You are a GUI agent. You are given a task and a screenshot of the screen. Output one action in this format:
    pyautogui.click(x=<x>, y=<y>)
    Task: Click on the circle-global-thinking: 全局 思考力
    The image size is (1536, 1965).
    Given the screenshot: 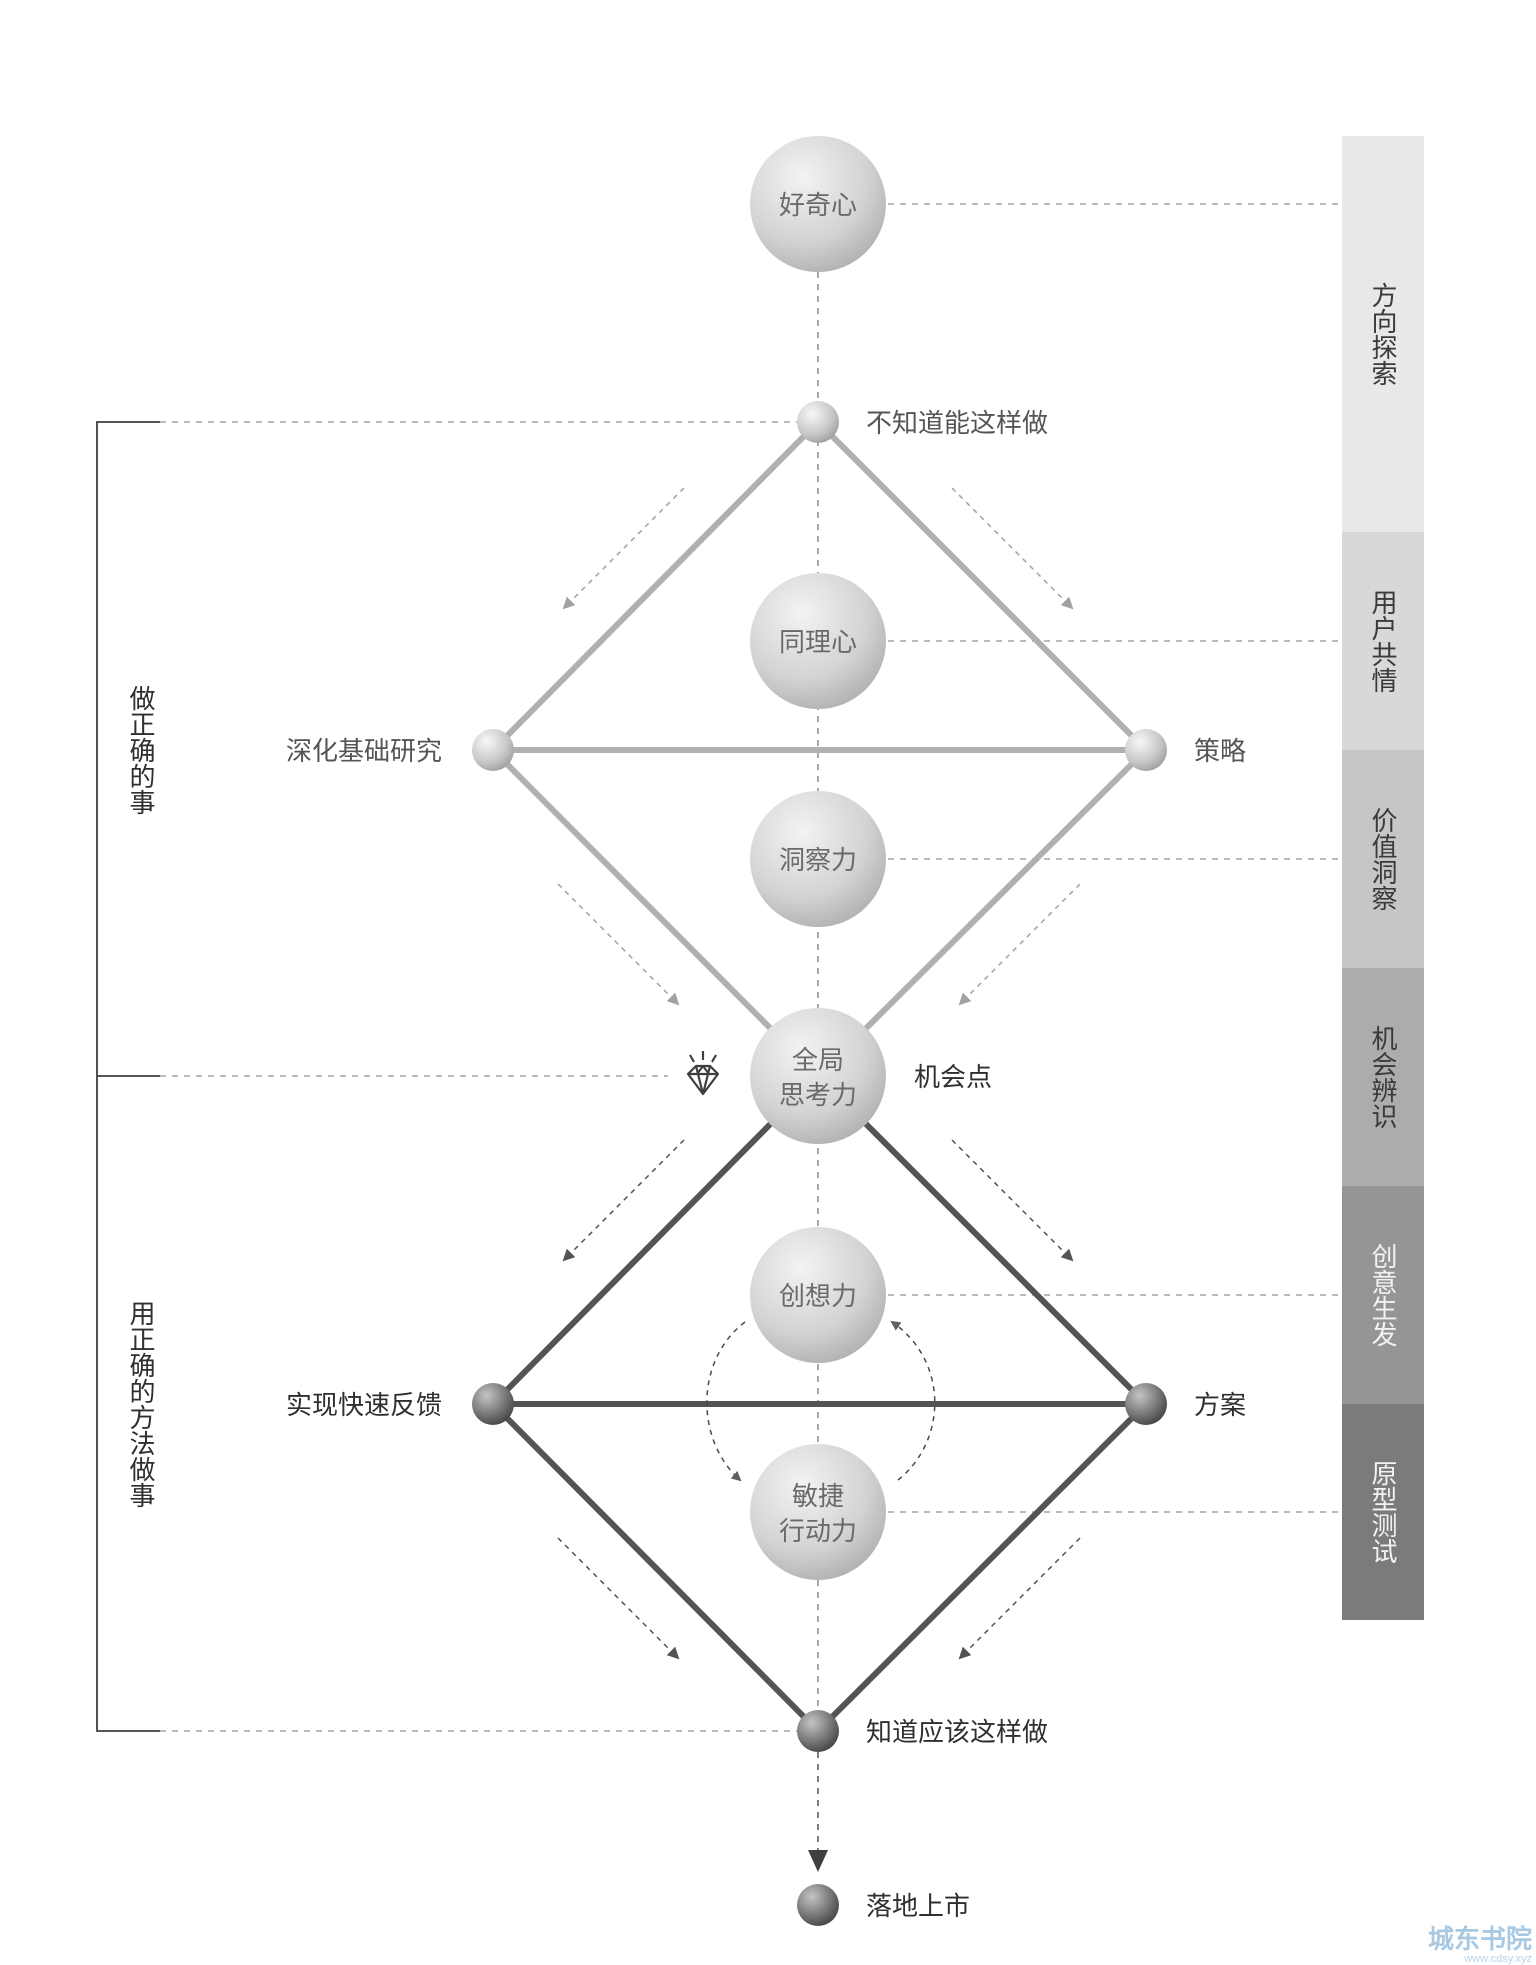 What is the action you would take?
    pyautogui.click(x=818, y=1076)
    